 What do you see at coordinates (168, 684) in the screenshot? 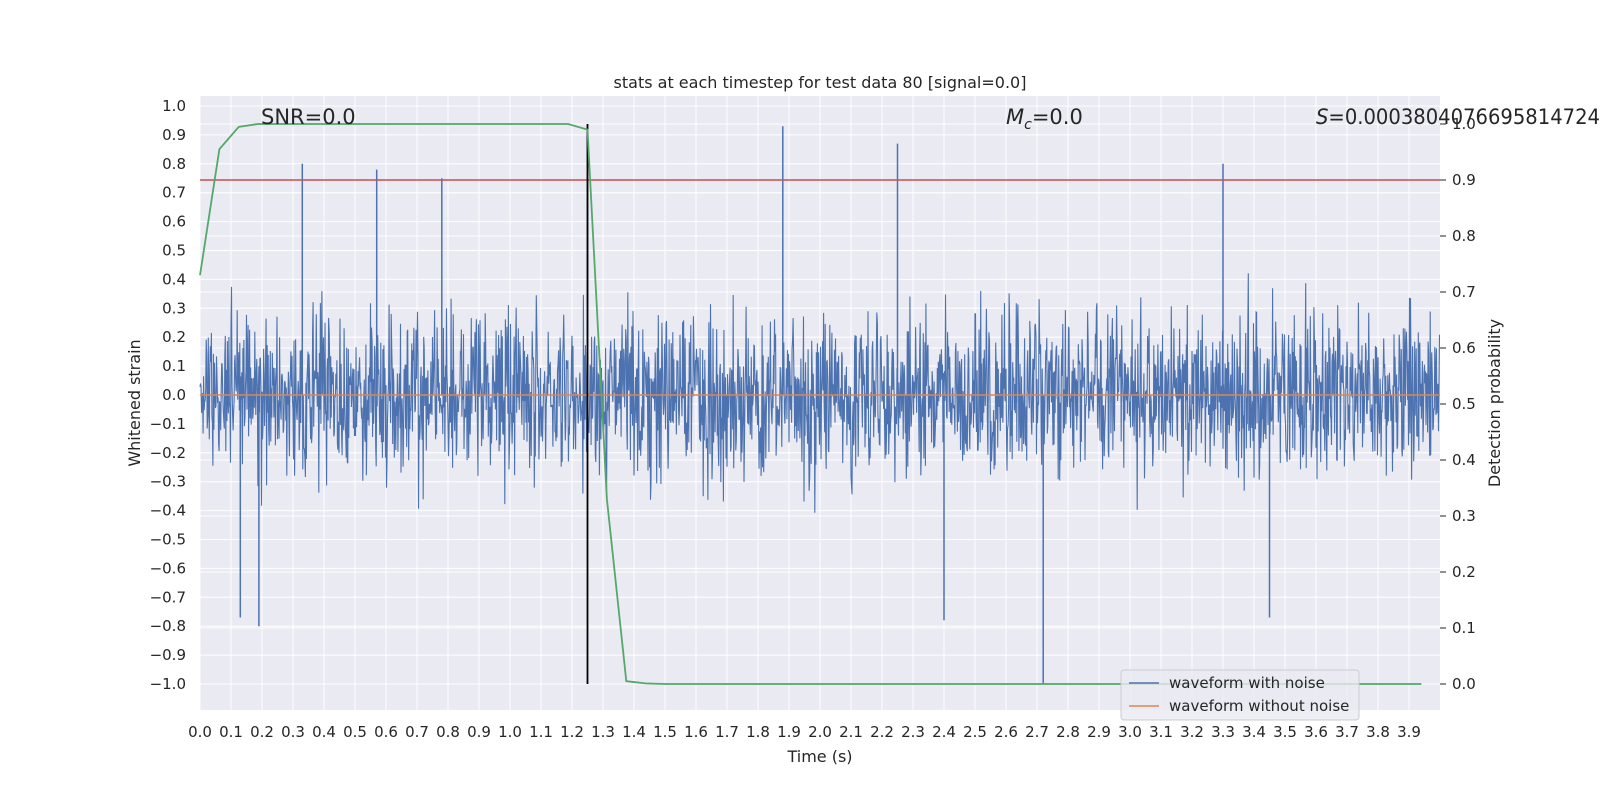
I see `y-tick-label: −1.0` at bounding box center [168, 684].